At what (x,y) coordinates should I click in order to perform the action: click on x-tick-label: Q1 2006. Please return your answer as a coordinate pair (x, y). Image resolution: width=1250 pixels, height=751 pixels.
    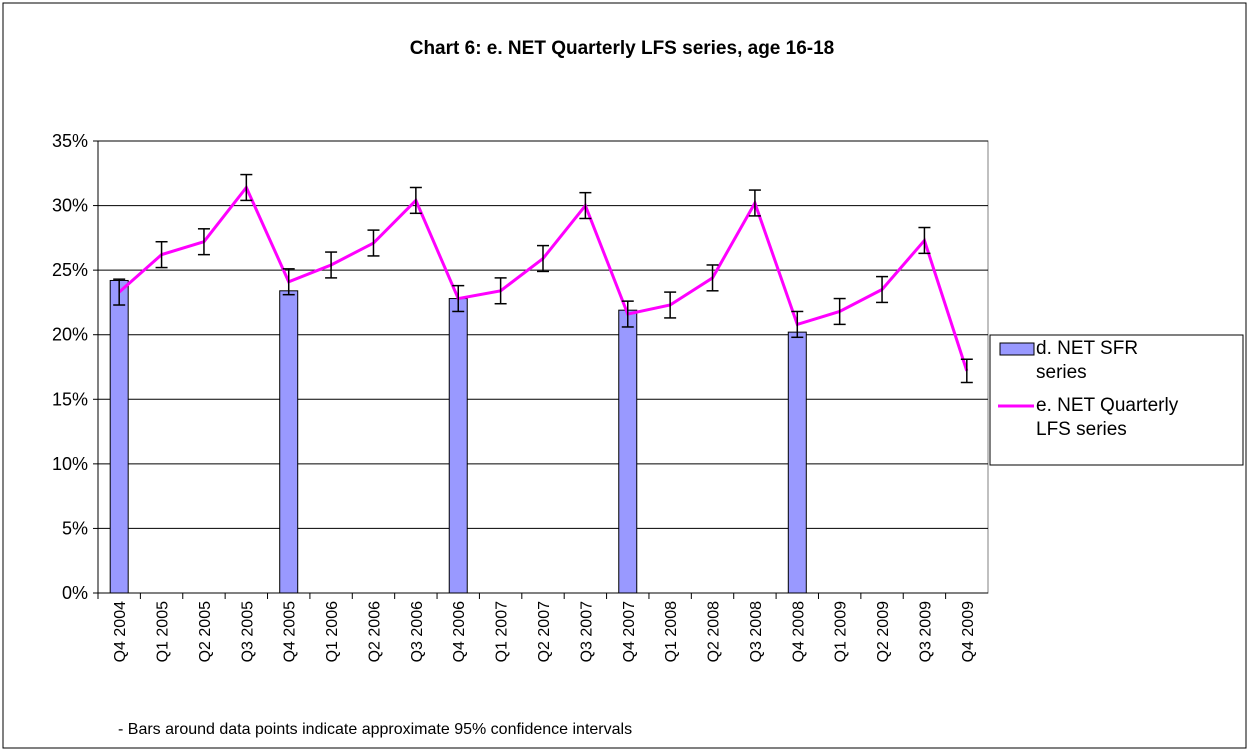
    Looking at the image, I should click on (332, 631).